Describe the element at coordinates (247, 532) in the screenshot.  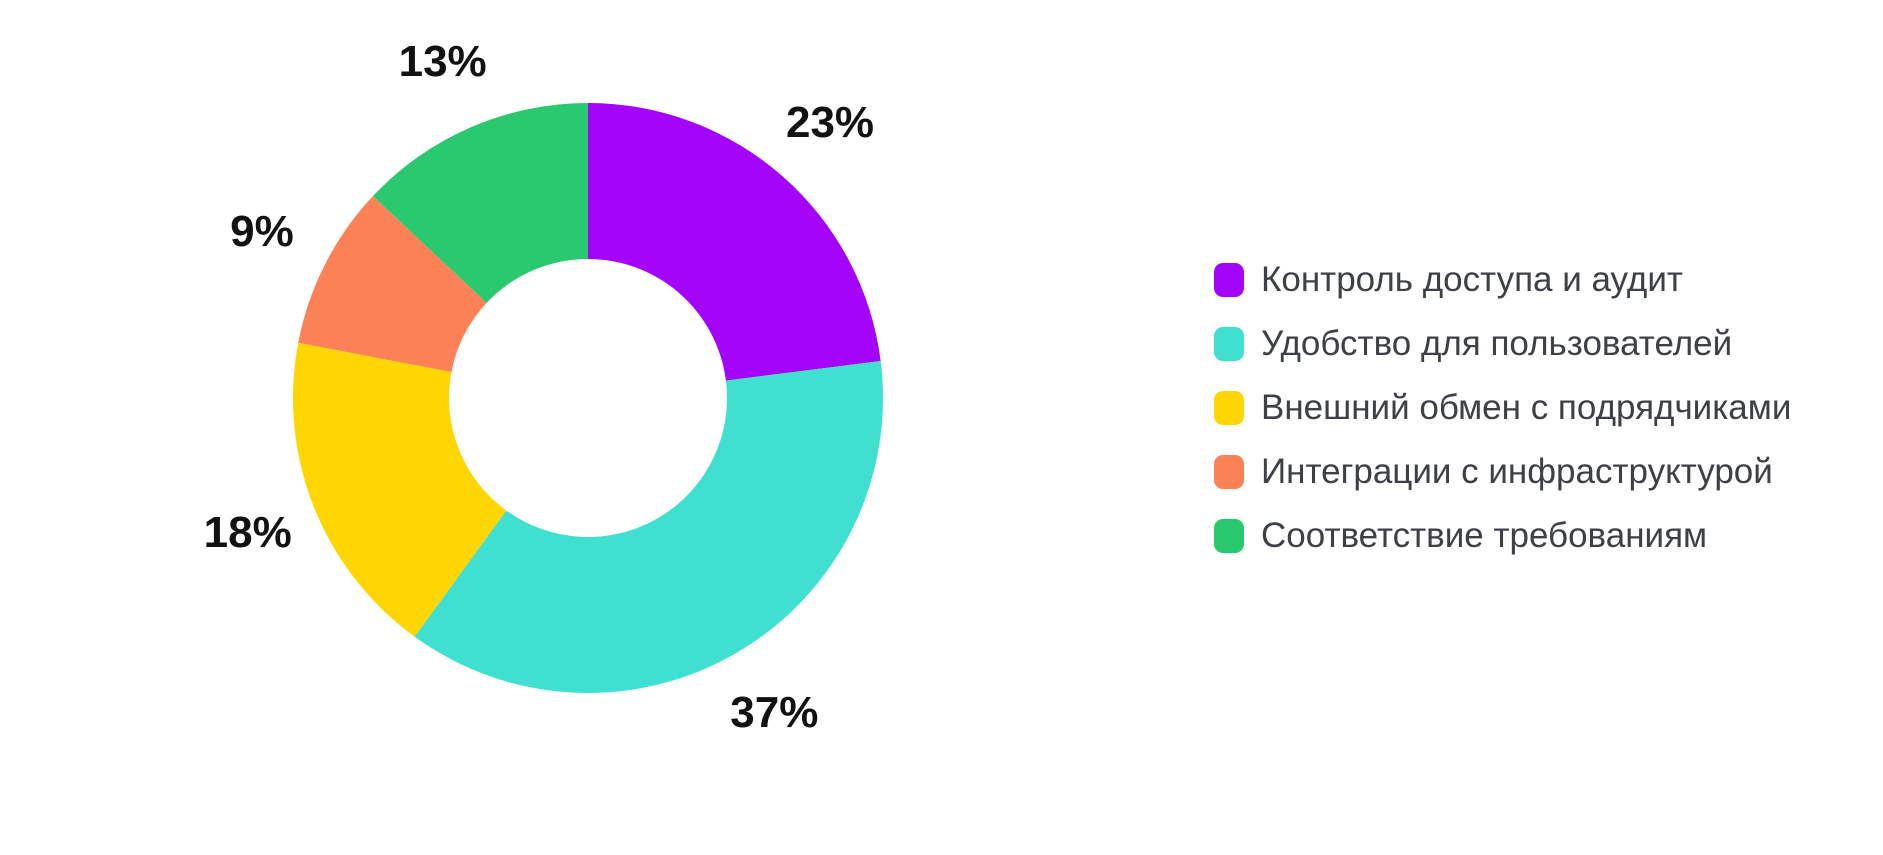
I see `slice-label-3: 18%` at that location.